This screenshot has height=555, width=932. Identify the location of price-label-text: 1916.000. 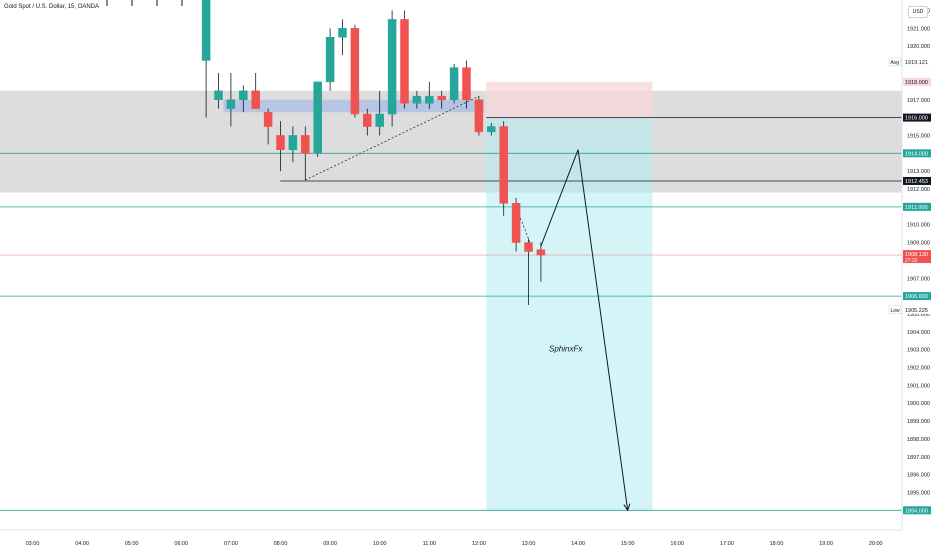
(916, 119).